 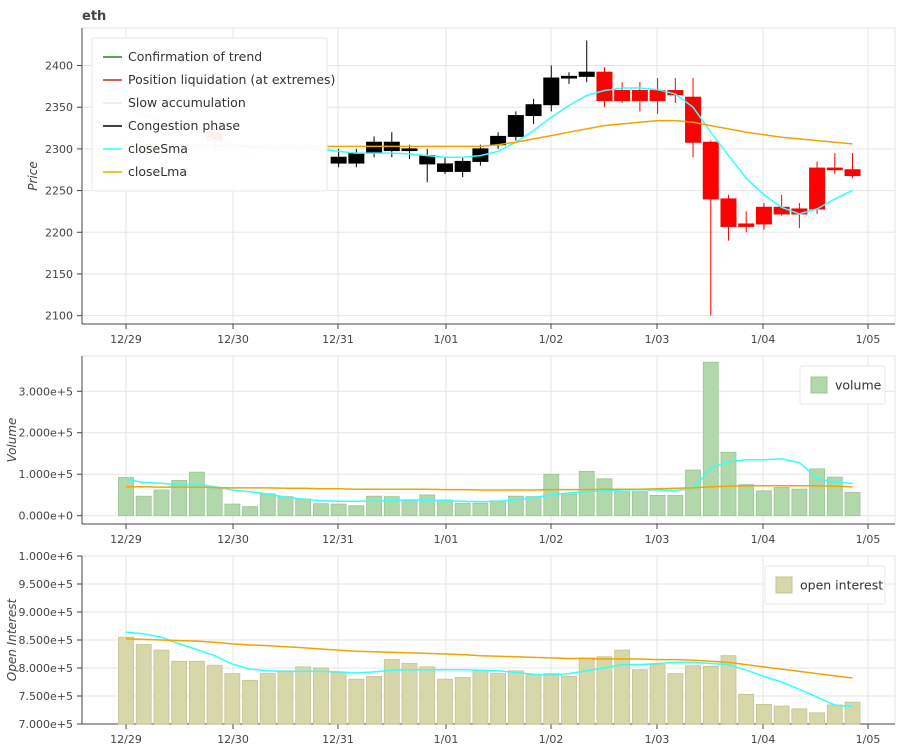 What do you see at coordinates (184, 125) in the screenshot?
I see `legend-label: Congestion phase` at bounding box center [184, 125].